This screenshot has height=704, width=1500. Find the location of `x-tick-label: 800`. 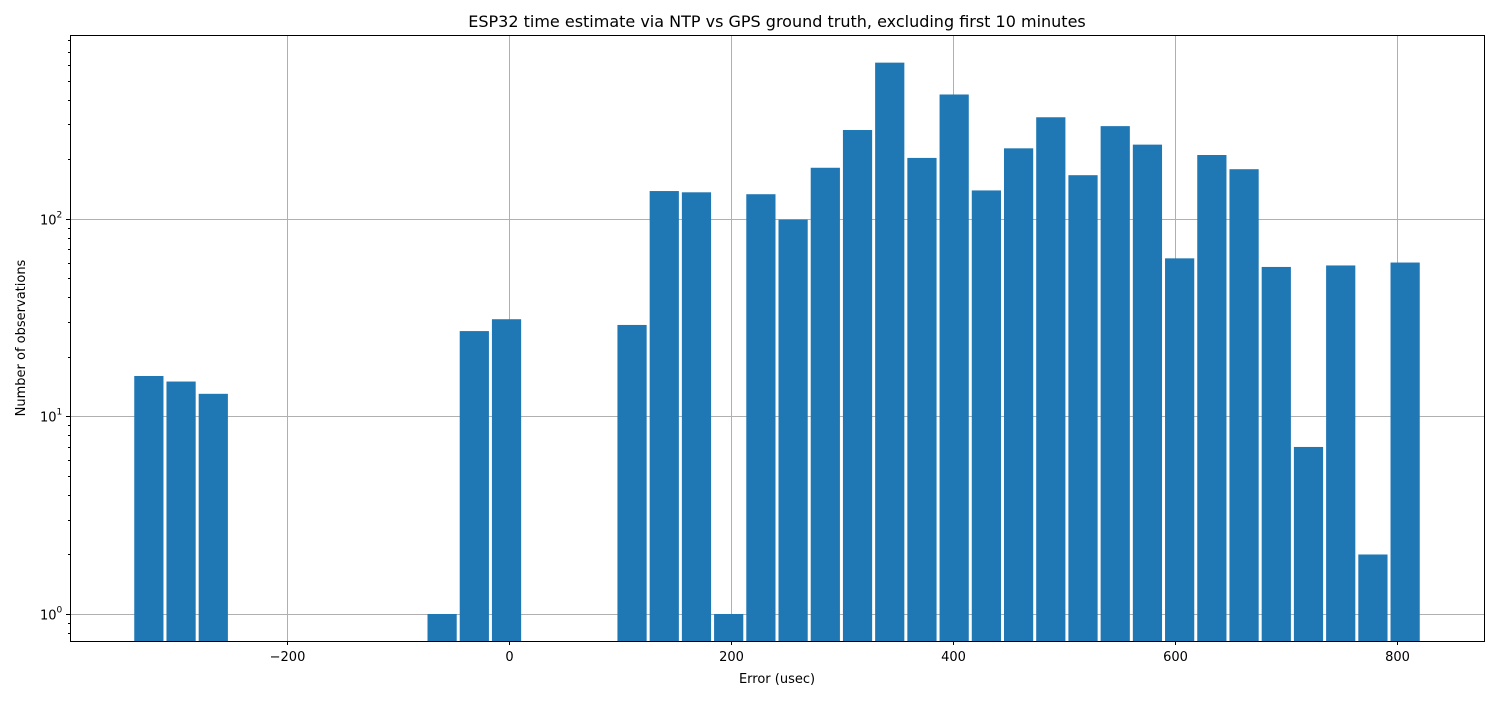

x-tick-label: 800 is located at coordinates (1397, 657).